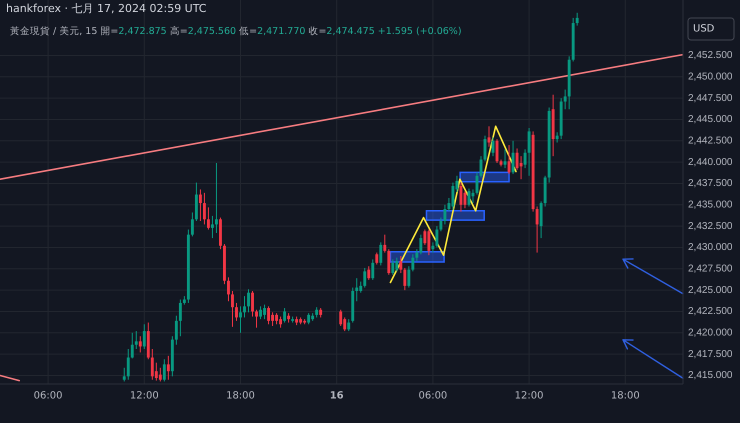  I want to click on y-tick-label: 2,427.500, so click(710, 268).